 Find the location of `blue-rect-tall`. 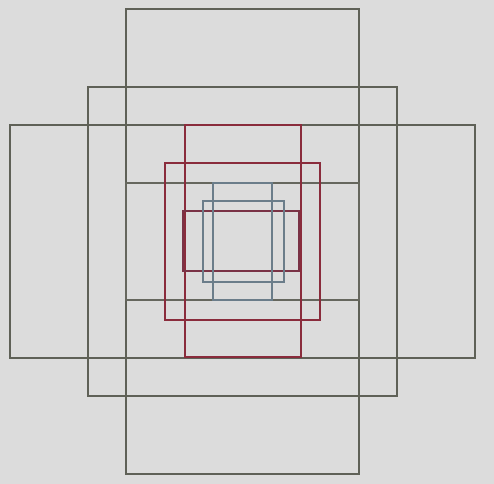

blue-rect-tall is located at coordinates (242, 241).